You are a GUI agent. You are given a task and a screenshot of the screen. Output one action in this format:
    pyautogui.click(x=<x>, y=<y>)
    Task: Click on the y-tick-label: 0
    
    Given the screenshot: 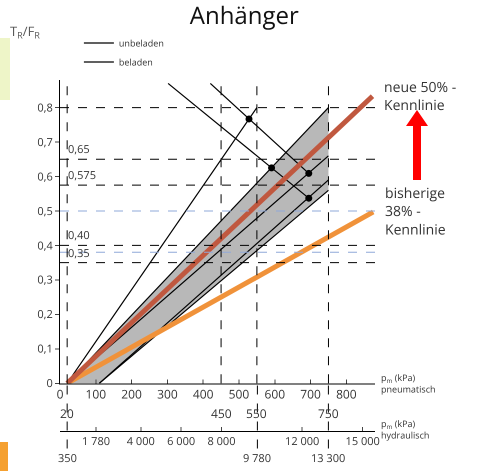 What is the action you would take?
    pyautogui.click(x=49, y=384)
    